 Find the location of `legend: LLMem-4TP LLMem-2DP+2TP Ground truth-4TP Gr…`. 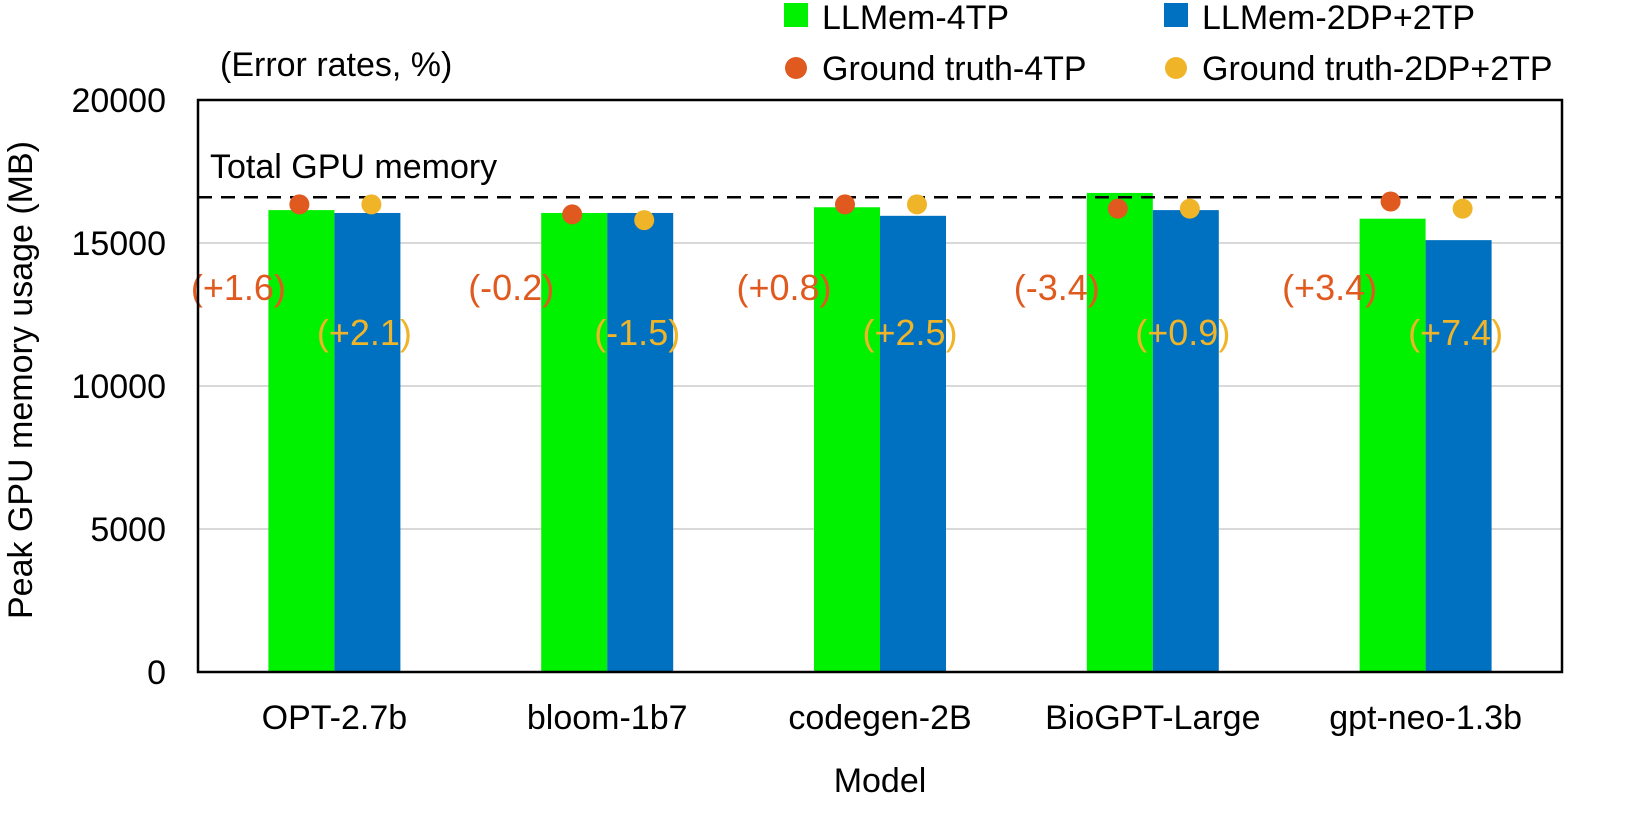

legend: LLMem-4TP LLMem-2DP+2TP Ground truth-4TP Gr… is located at coordinates (1168, 44).